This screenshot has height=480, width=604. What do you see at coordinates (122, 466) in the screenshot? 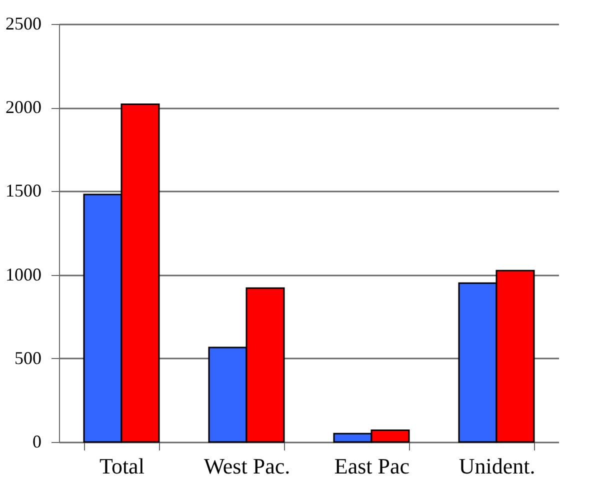
I see `x-tick-label: Total` at bounding box center [122, 466].